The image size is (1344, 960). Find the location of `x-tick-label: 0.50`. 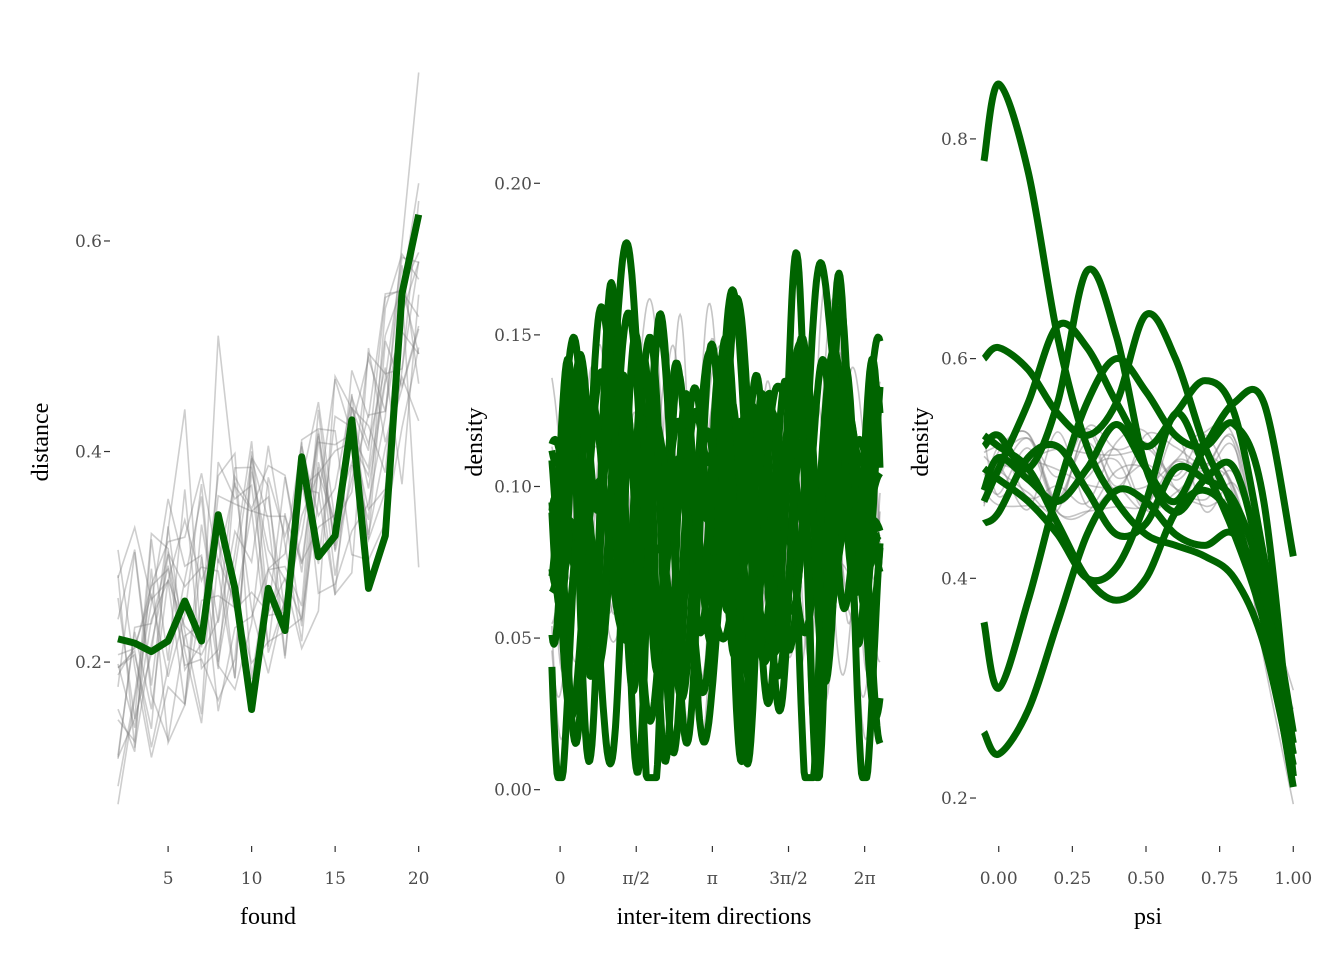

x-tick-label: 0.50 is located at coordinates (1146, 879).